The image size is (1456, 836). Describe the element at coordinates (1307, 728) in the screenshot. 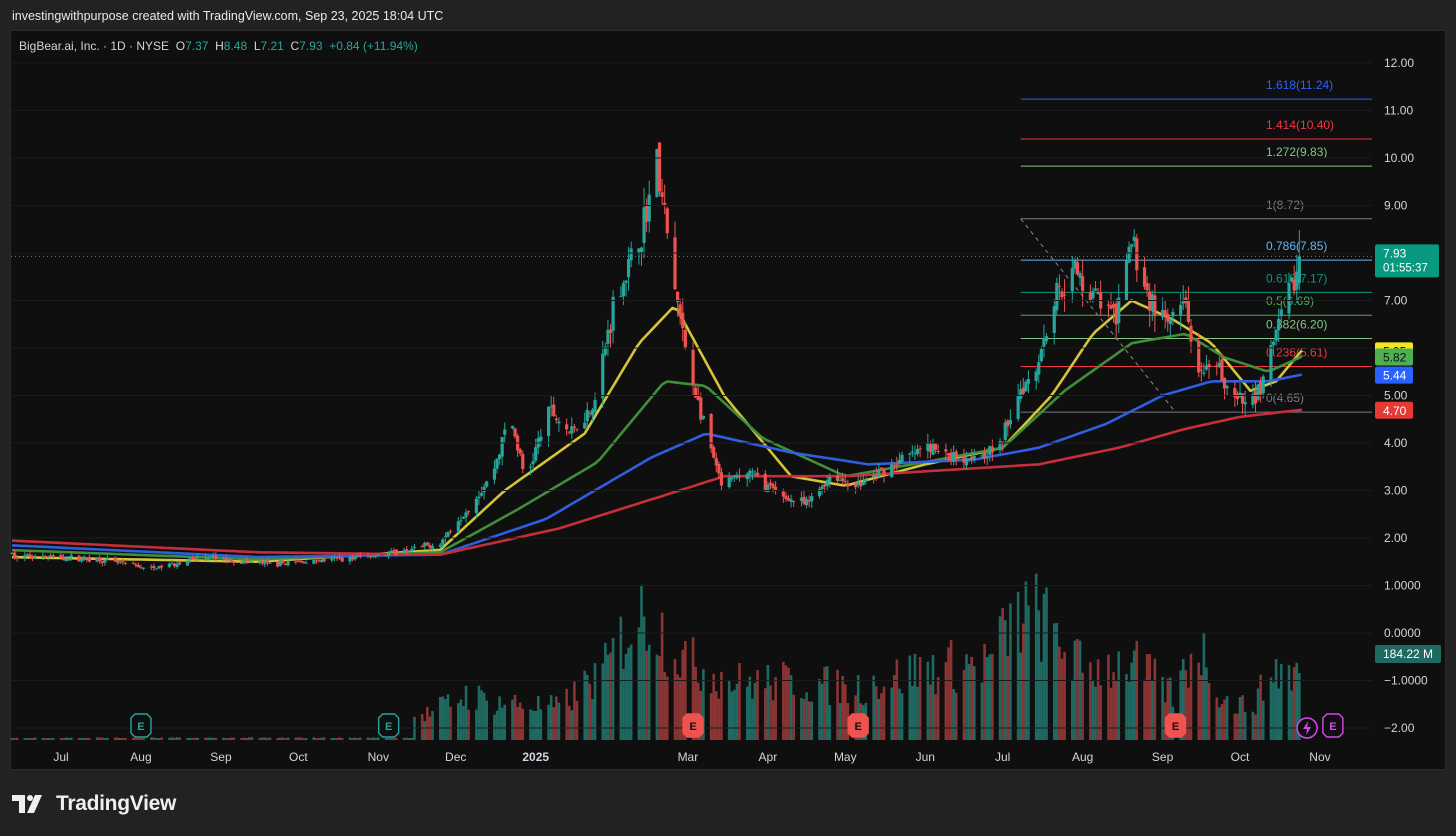

I see `lightning-glyph` at that location.